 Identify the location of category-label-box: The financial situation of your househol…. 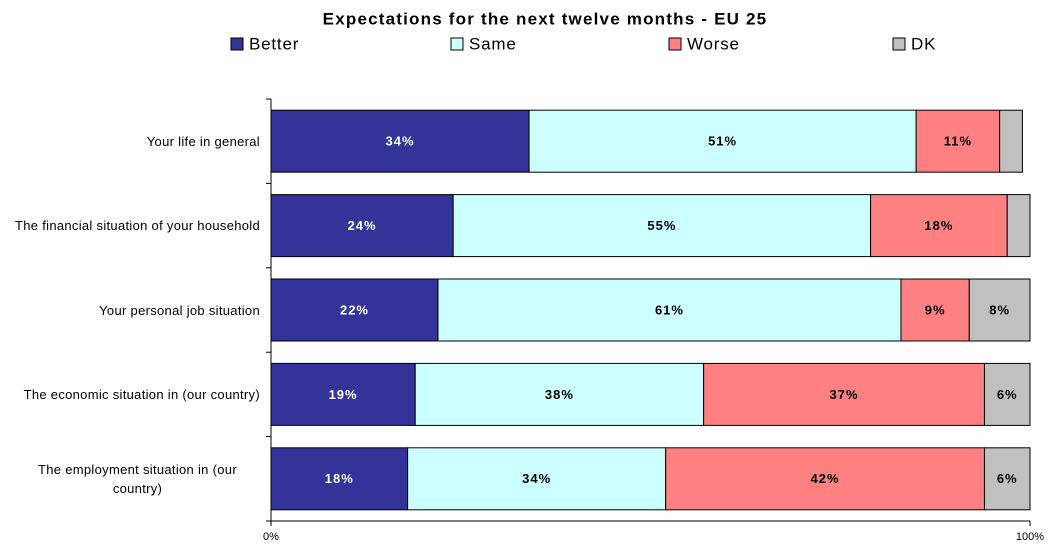
(132, 226).